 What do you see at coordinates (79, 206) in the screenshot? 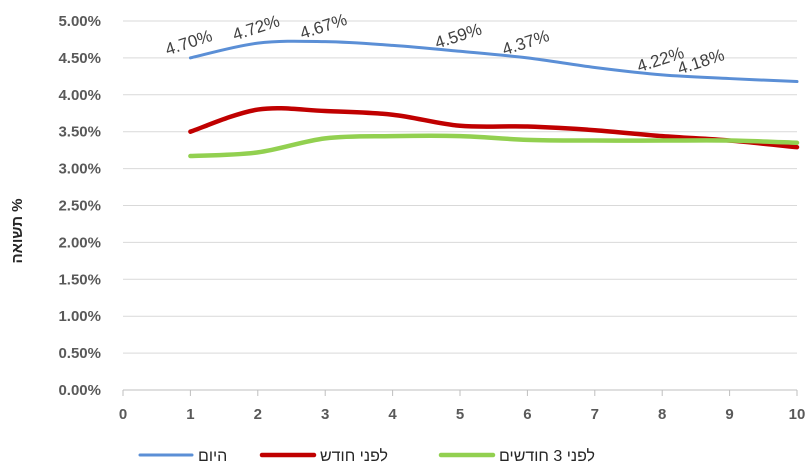
I see `y-tick-label: 2.50%` at bounding box center [79, 206].